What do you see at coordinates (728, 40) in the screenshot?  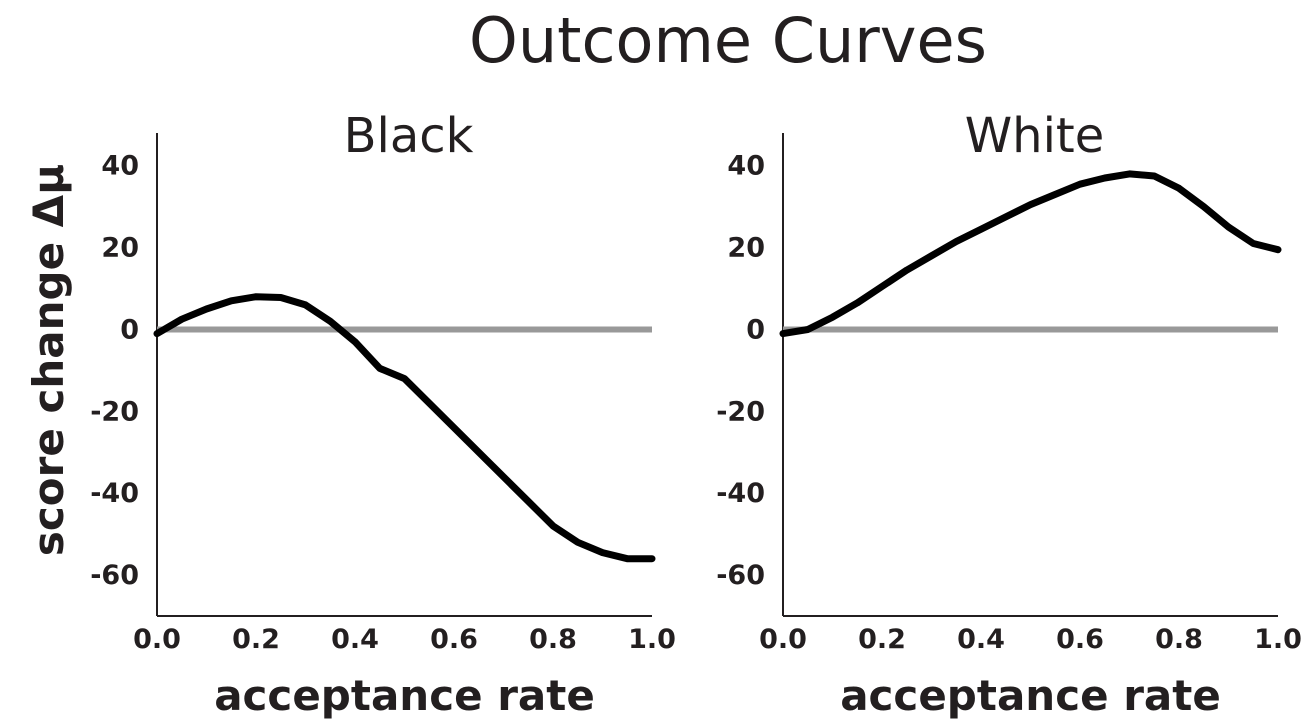 I see `figure-title: Outcome Curves` at bounding box center [728, 40].